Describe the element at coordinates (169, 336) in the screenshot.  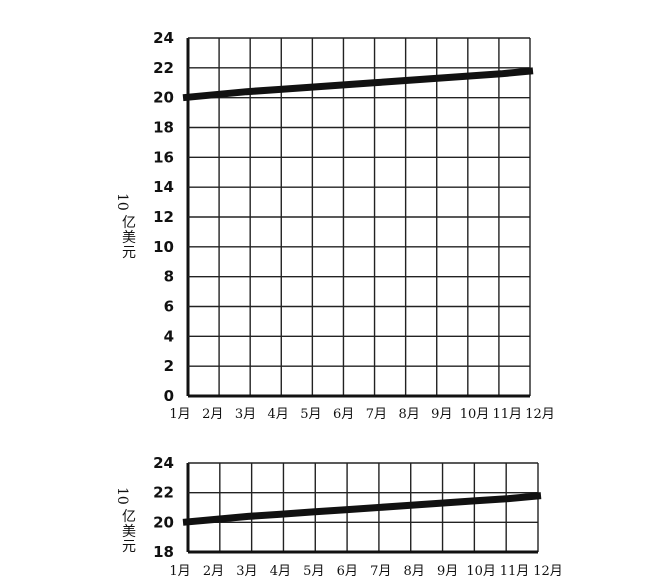
I see `y-tick-label: 4` at that location.